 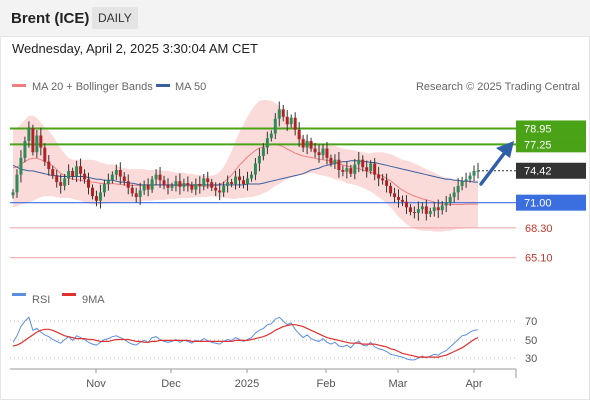 I want to click on x-tick-label: Dec, so click(x=171, y=384).